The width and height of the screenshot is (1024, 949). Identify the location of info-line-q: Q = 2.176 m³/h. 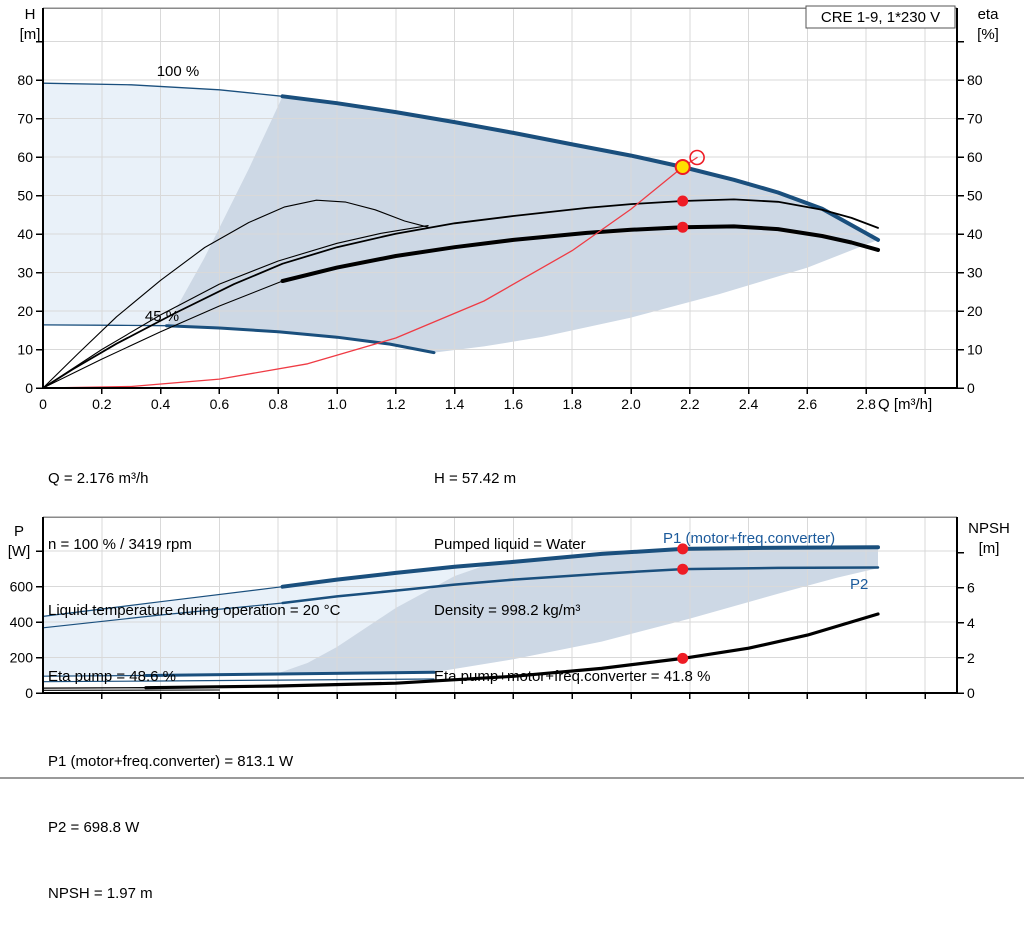
(194, 479).